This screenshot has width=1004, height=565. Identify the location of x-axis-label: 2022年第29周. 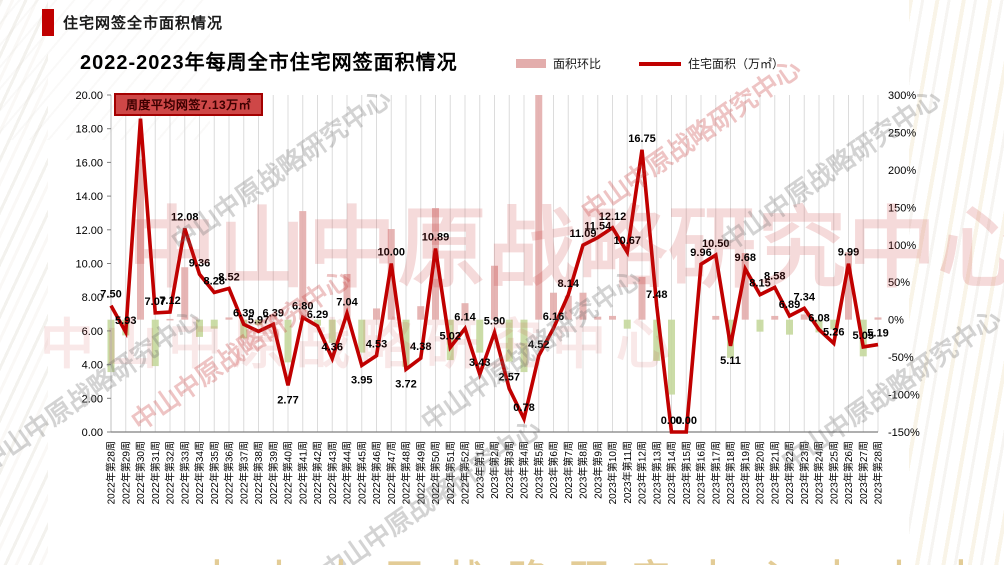
(125, 472).